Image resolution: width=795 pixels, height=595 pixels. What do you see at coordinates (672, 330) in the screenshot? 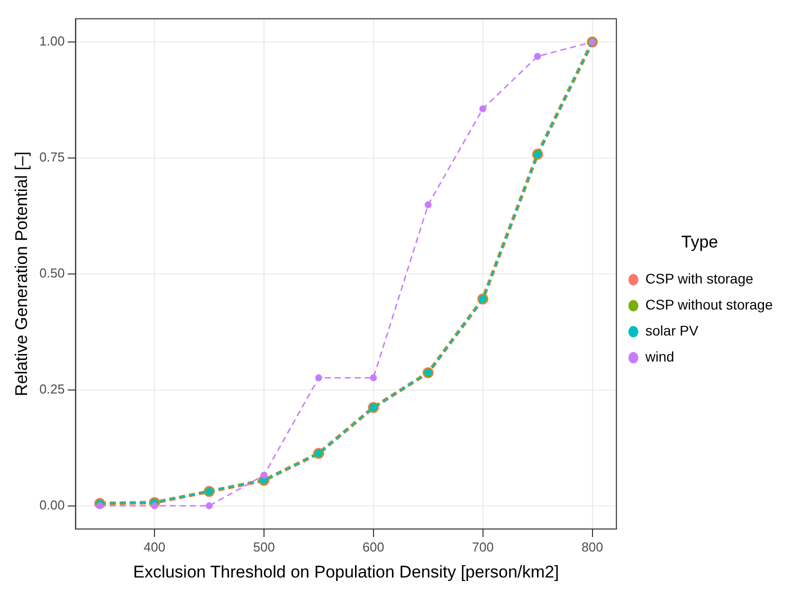
I see `legend-label: solar PV` at bounding box center [672, 330].